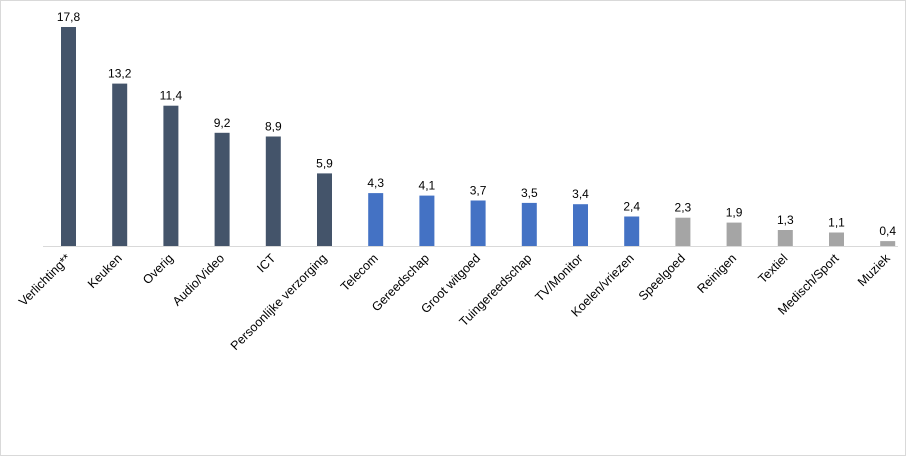 Image resolution: width=906 pixels, height=456 pixels. What do you see at coordinates (580, 194) in the screenshot?
I see `value-label-10: 3,4` at bounding box center [580, 194].